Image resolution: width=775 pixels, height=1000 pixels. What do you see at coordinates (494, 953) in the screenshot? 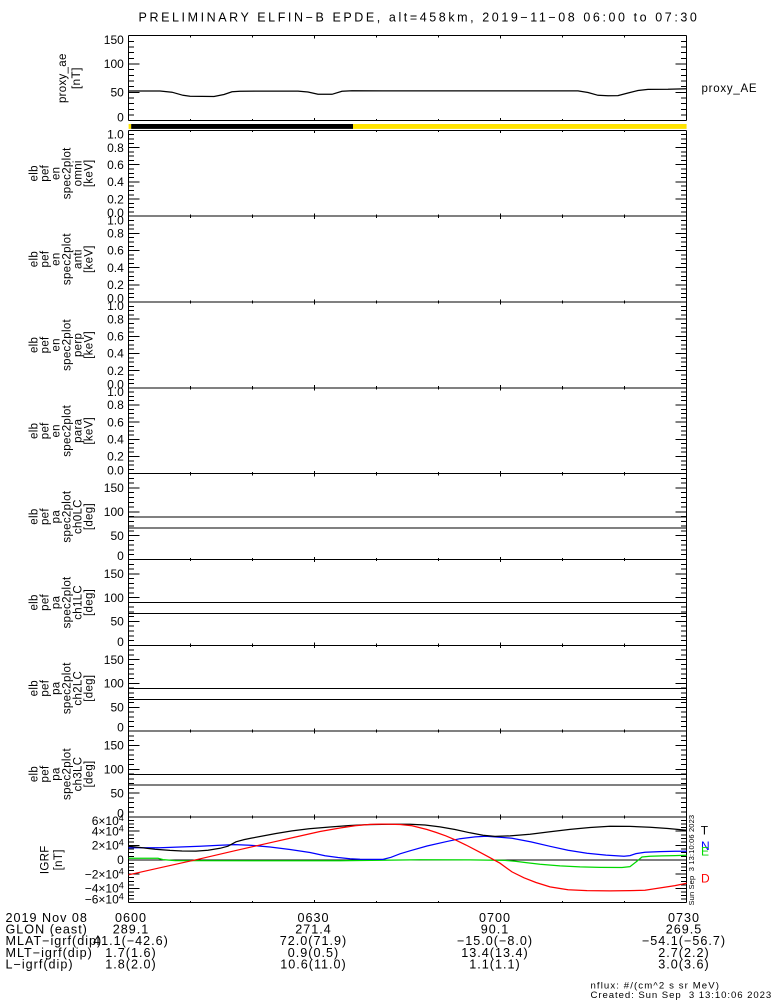
I see `svg-text: 13.4(13.4)` at bounding box center [494, 953].